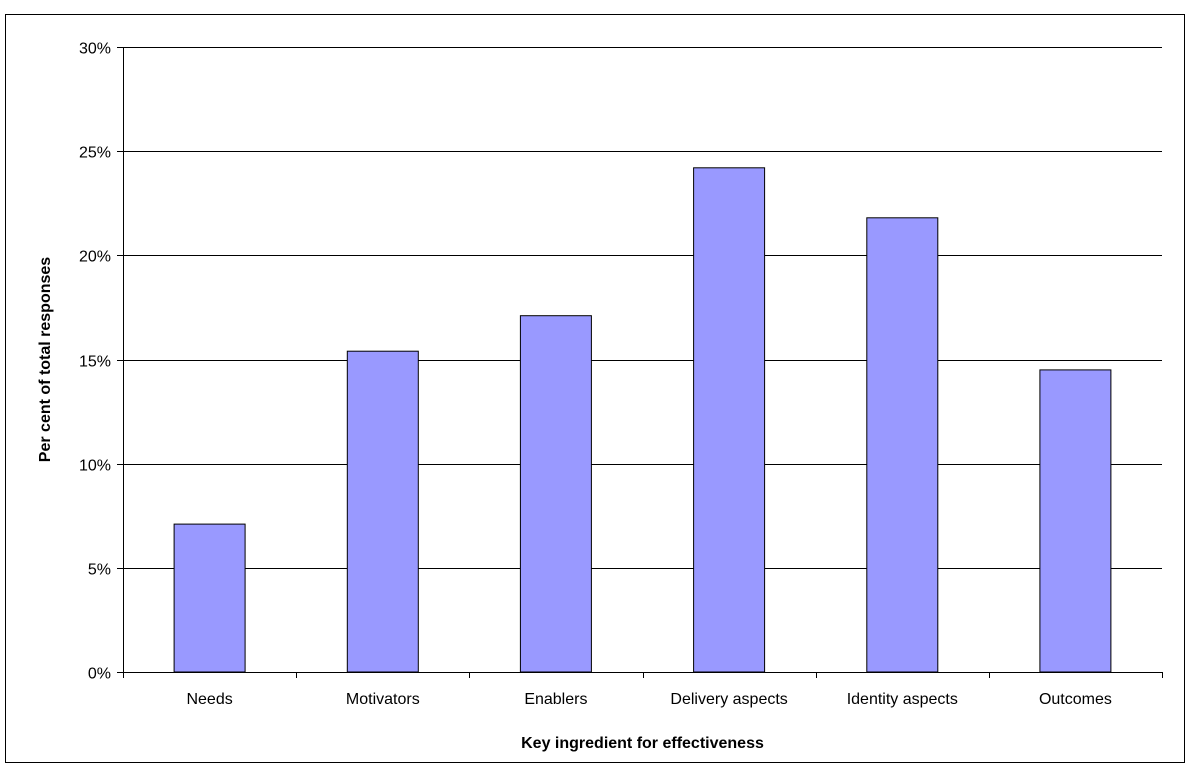 This screenshot has width=1190, height=767. I want to click on y-tick-labels: 0% 5% 10% 15% 20% 25% 30%, so click(95, 362).